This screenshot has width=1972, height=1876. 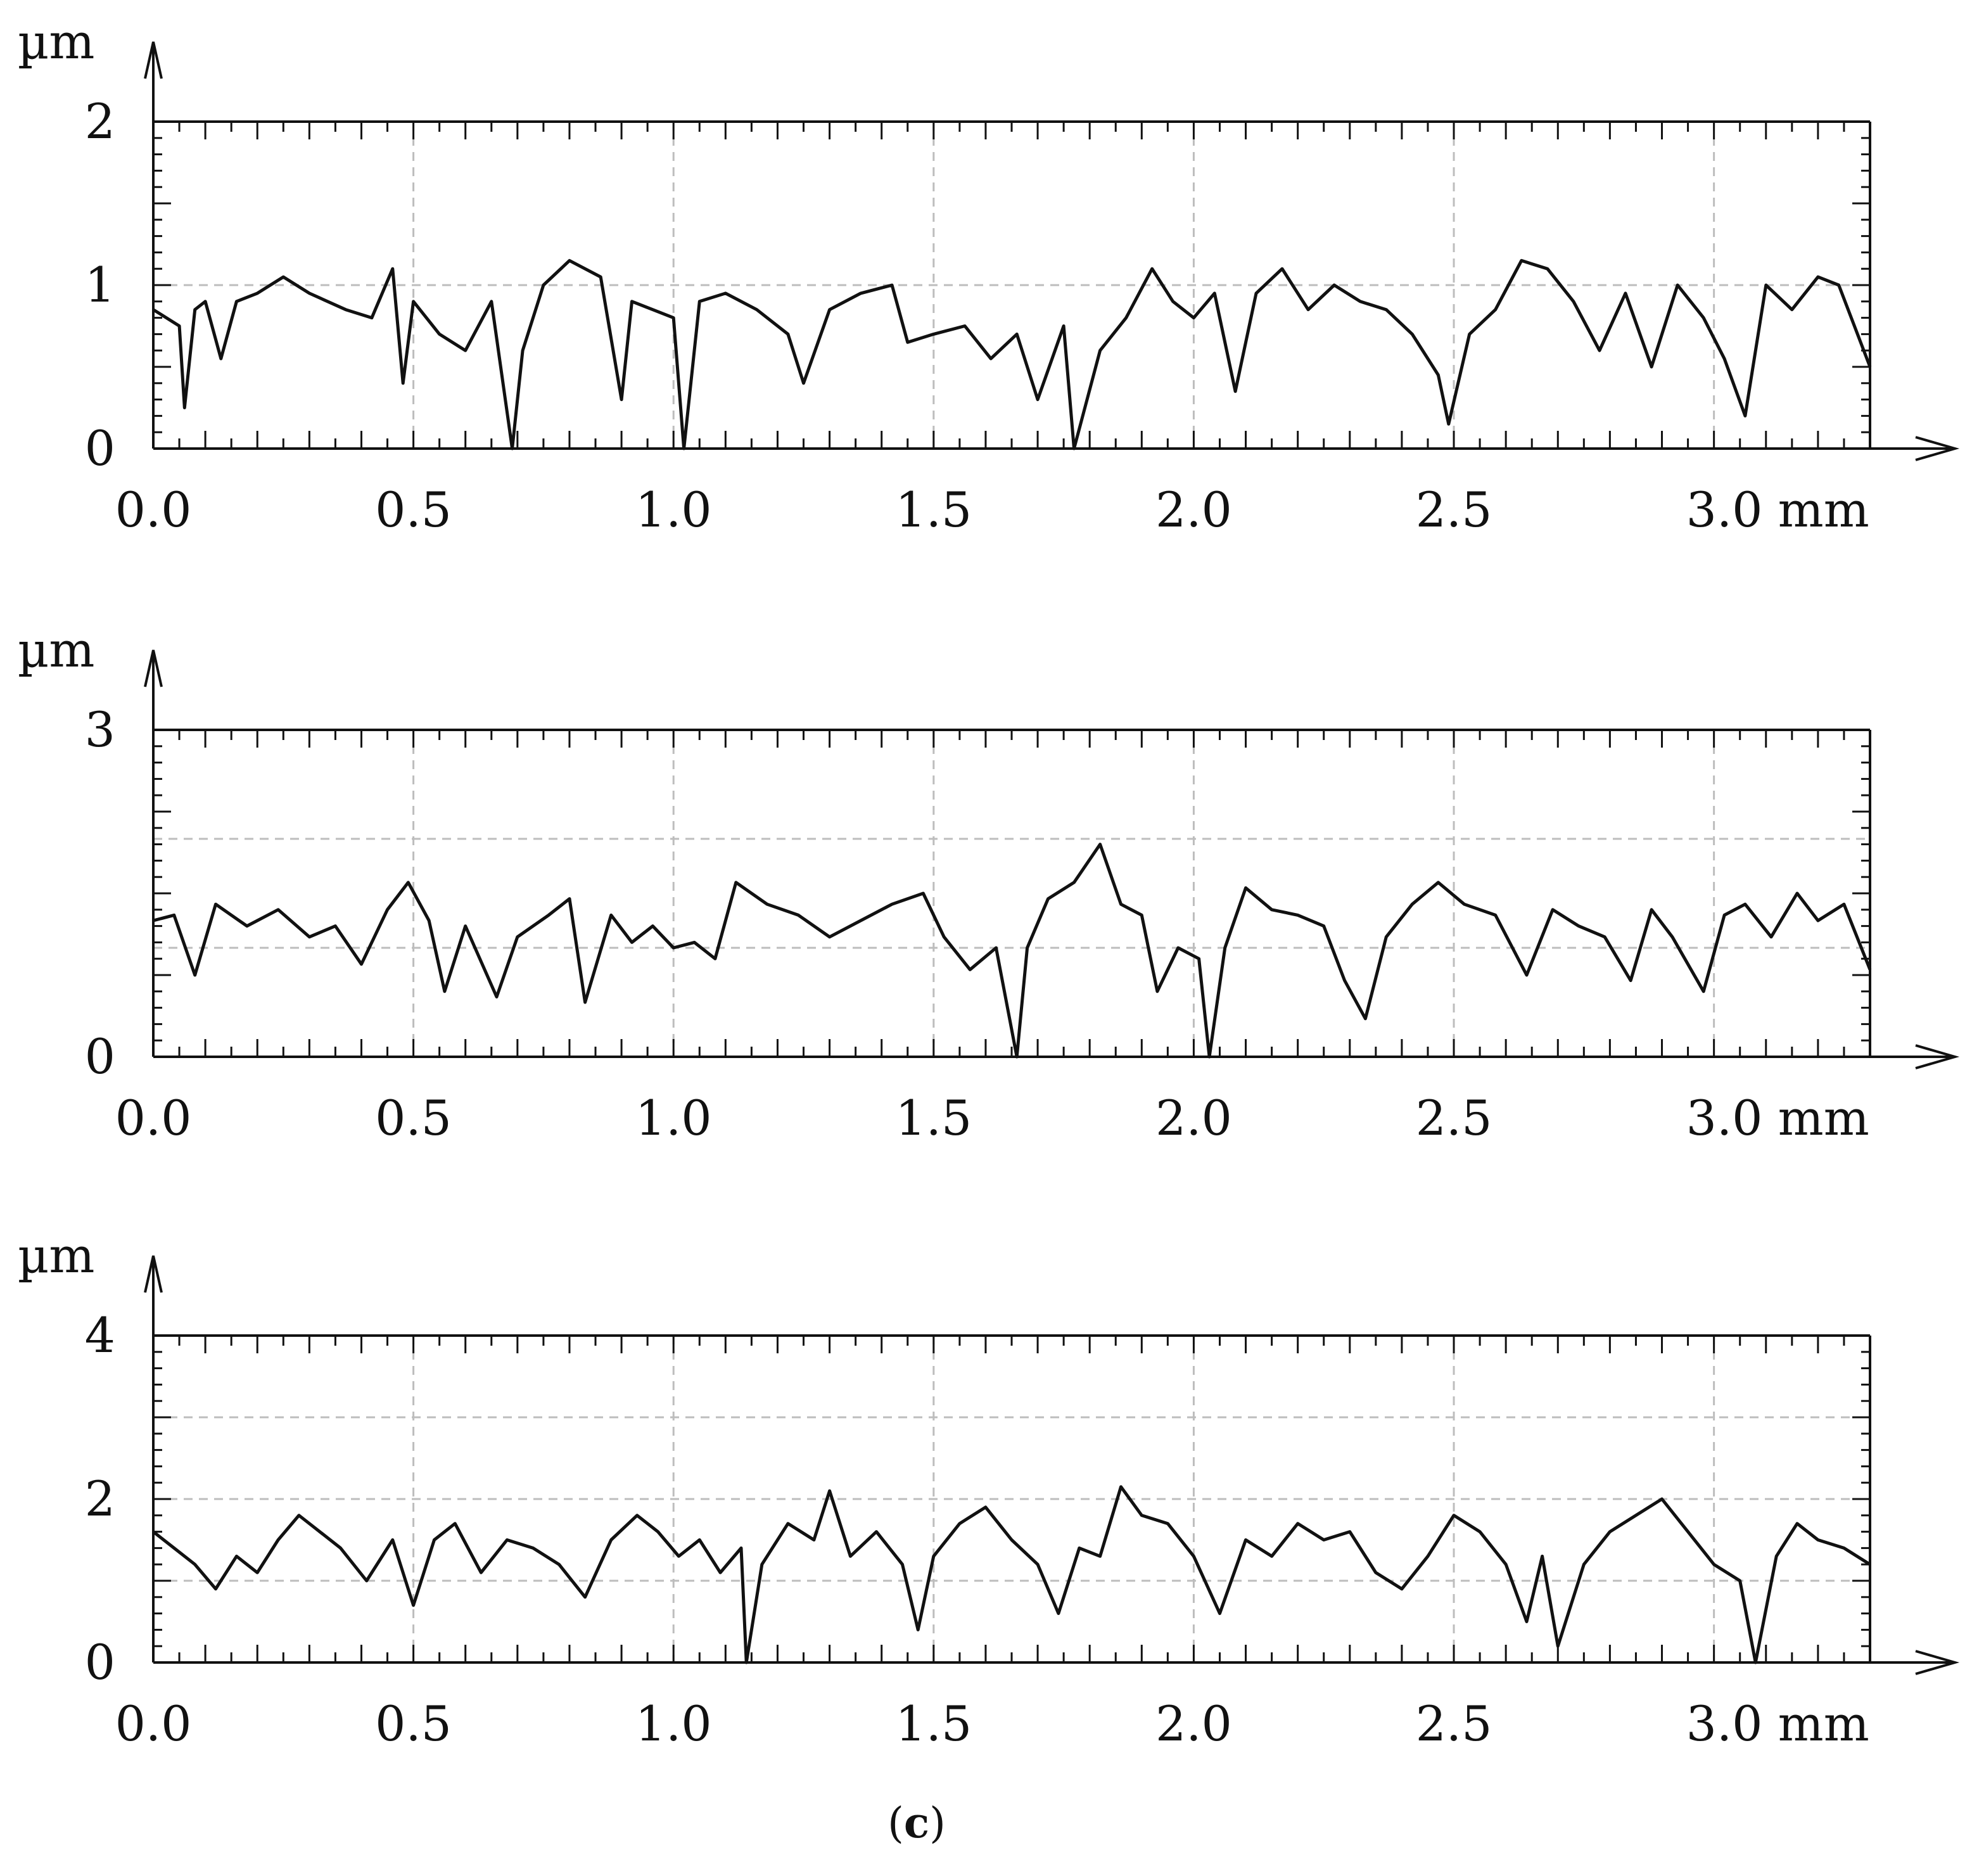 What do you see at coordinates (937, 1823) in the screenshot?
I see `caption-close: )` at bounding box center [937, 1823].